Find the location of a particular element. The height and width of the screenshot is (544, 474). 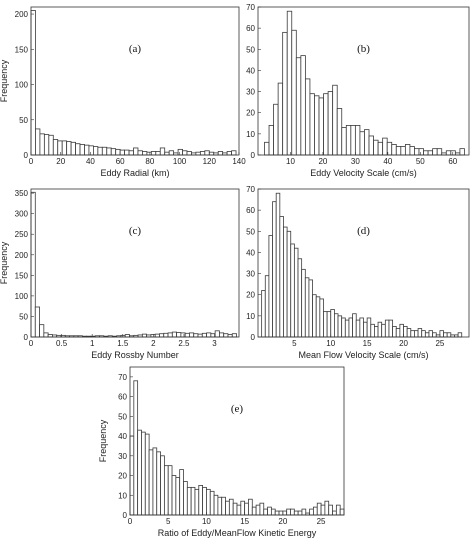

y-tick-label-d: 20 is located at coordinates (250, 295).